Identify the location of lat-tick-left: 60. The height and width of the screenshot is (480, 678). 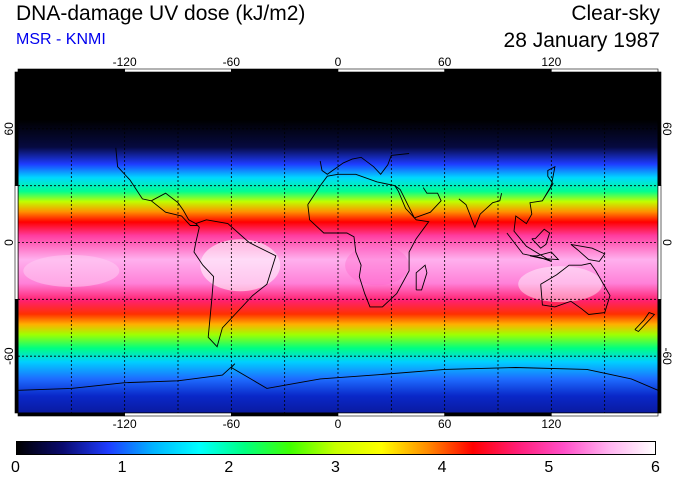
(9, 129).